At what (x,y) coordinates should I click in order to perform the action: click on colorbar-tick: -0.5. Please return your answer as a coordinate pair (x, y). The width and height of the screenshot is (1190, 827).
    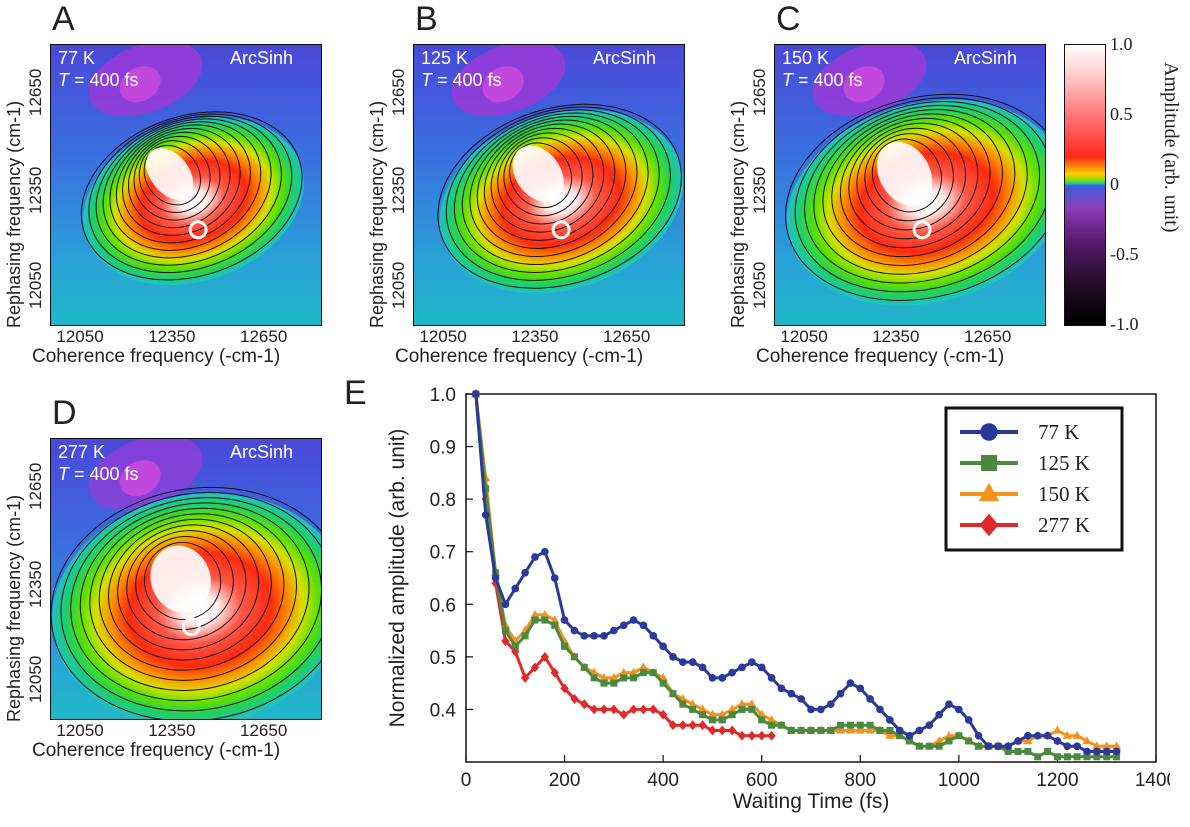
    Looking at the image, I should click on (1124, 254).